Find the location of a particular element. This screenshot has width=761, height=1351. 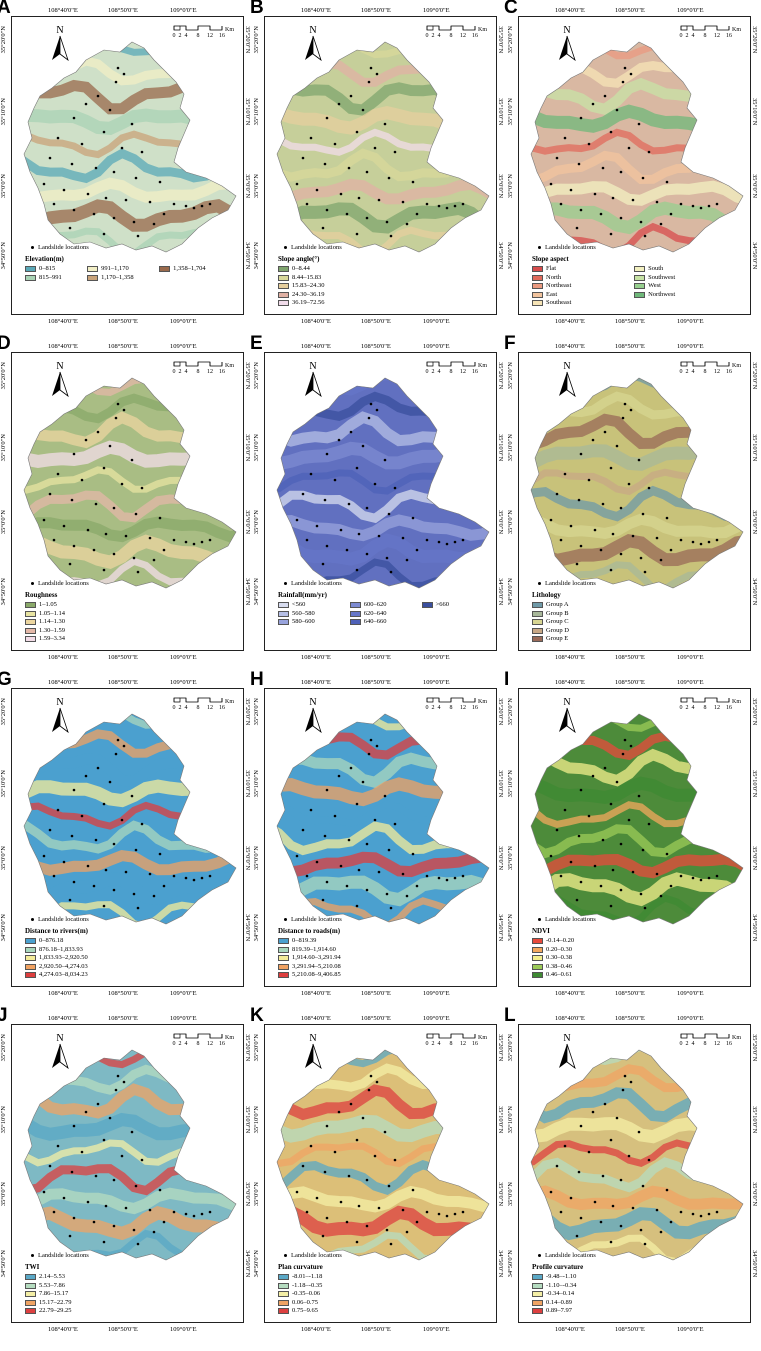

landslide-legend-label: Landslide locations is located at coordinates (570, 1255).